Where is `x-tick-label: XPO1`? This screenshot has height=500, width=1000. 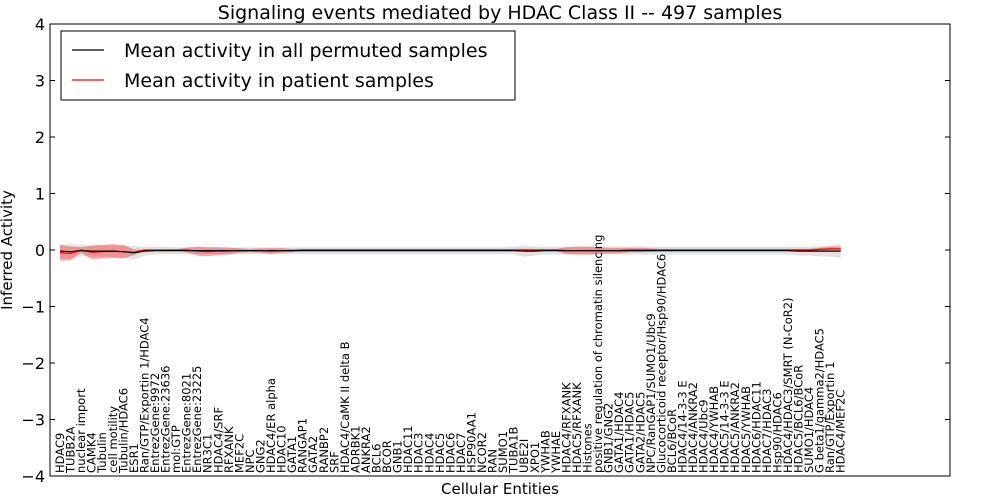 x-tick-label: XPO1 is located at coordinates (535, 457).